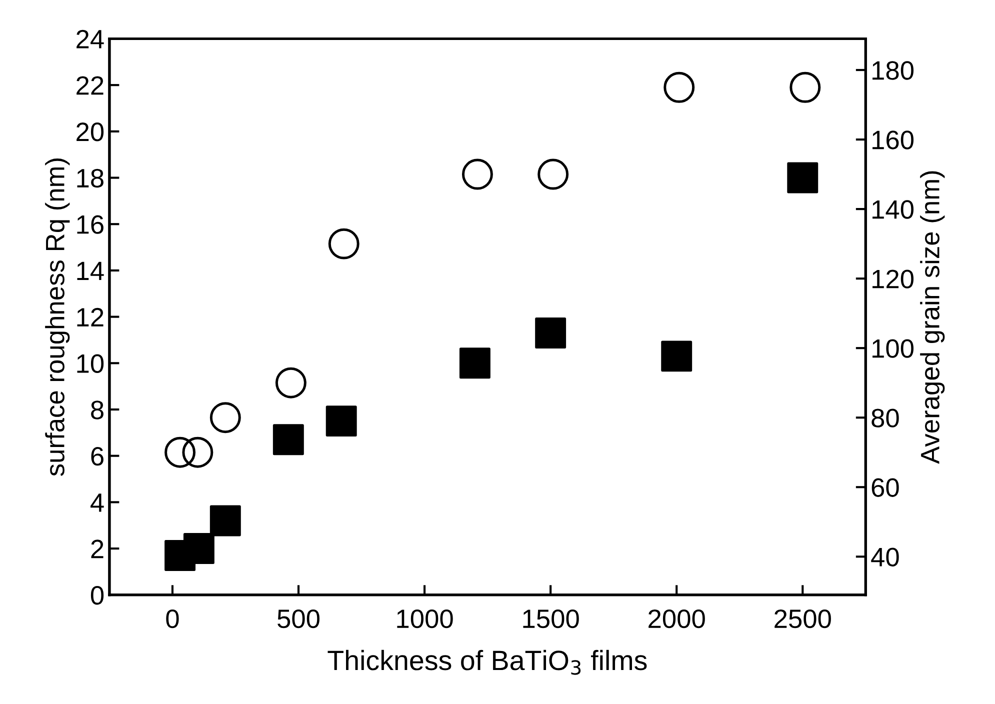 The width and height of the screenshot is (995, 704). What do you see at coordinates (97, 595) in the screenshot?
I see `y-tick-label: 0` at bounding box center [97, 595].